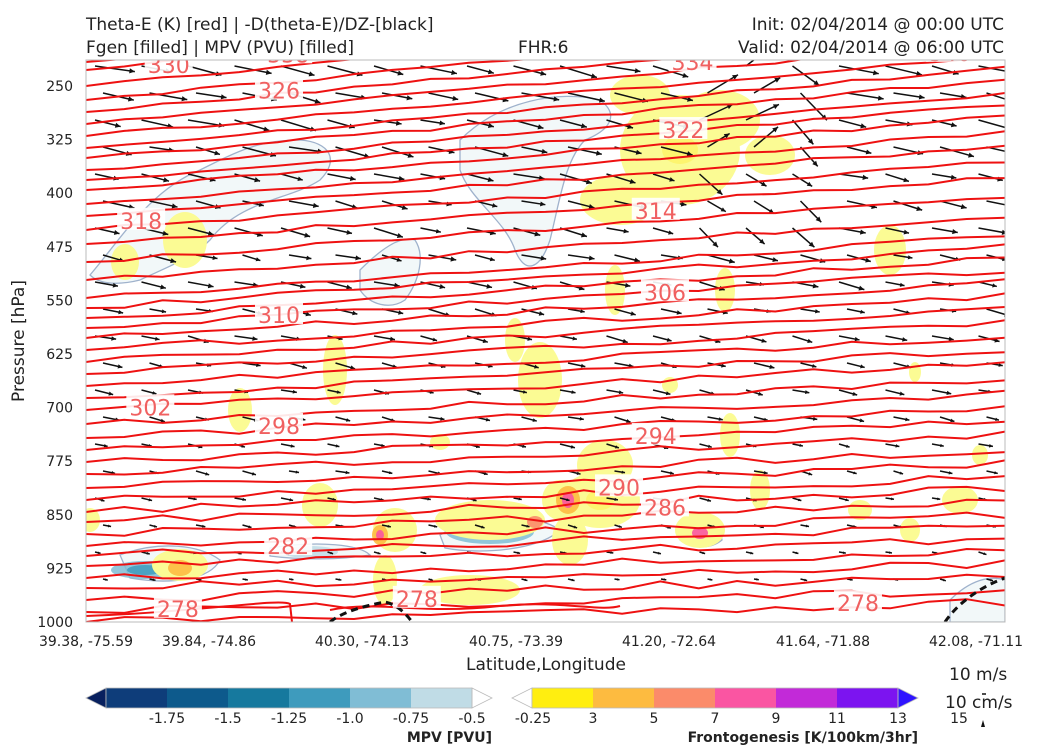  I want to click on fgen-patch, so click(910, 530).